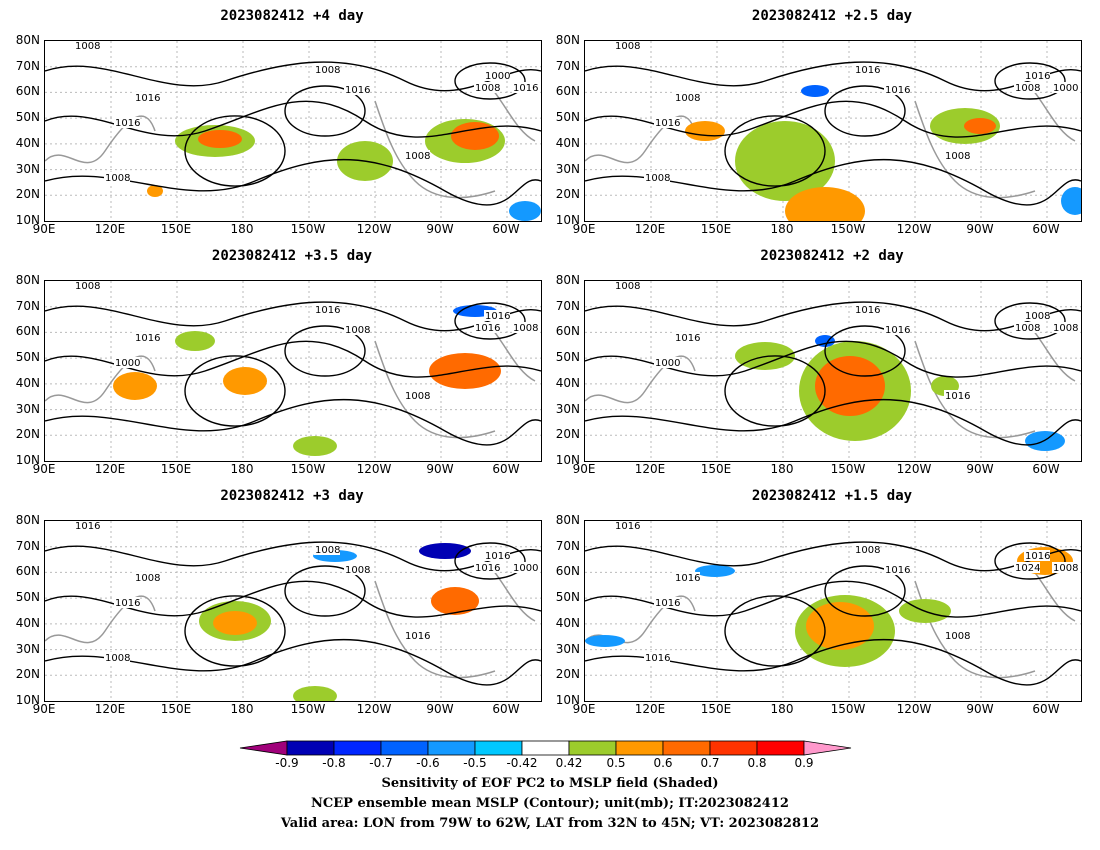 This screenshot has width=1100, height=850. I want to click on panel-title: 2023082412 +2.5 day, so click(832, 16).